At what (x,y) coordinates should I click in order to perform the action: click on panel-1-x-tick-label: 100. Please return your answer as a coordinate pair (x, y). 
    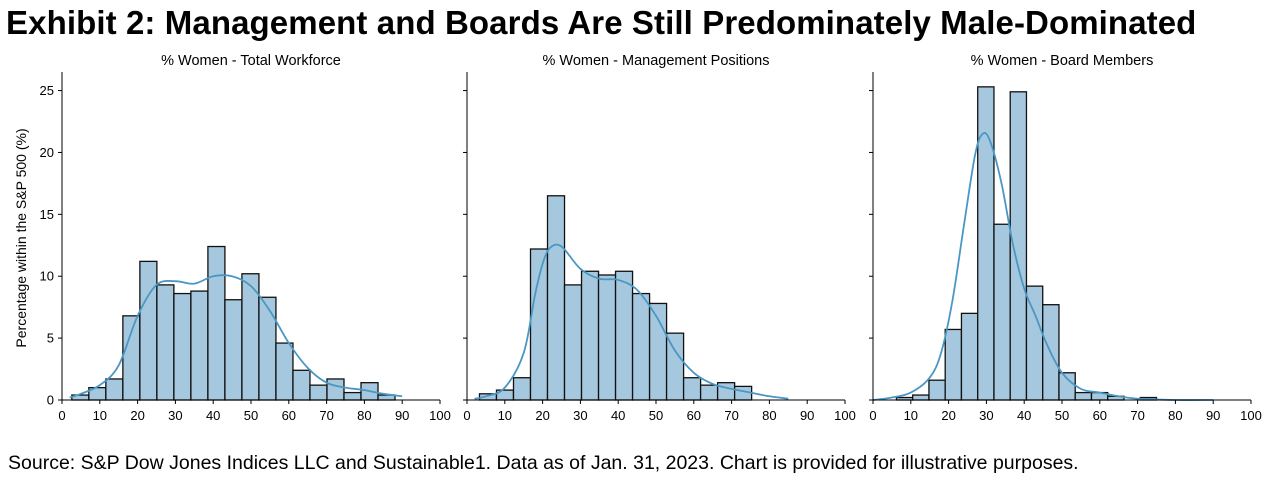
    Looking at the image, I should click on (440, 415).